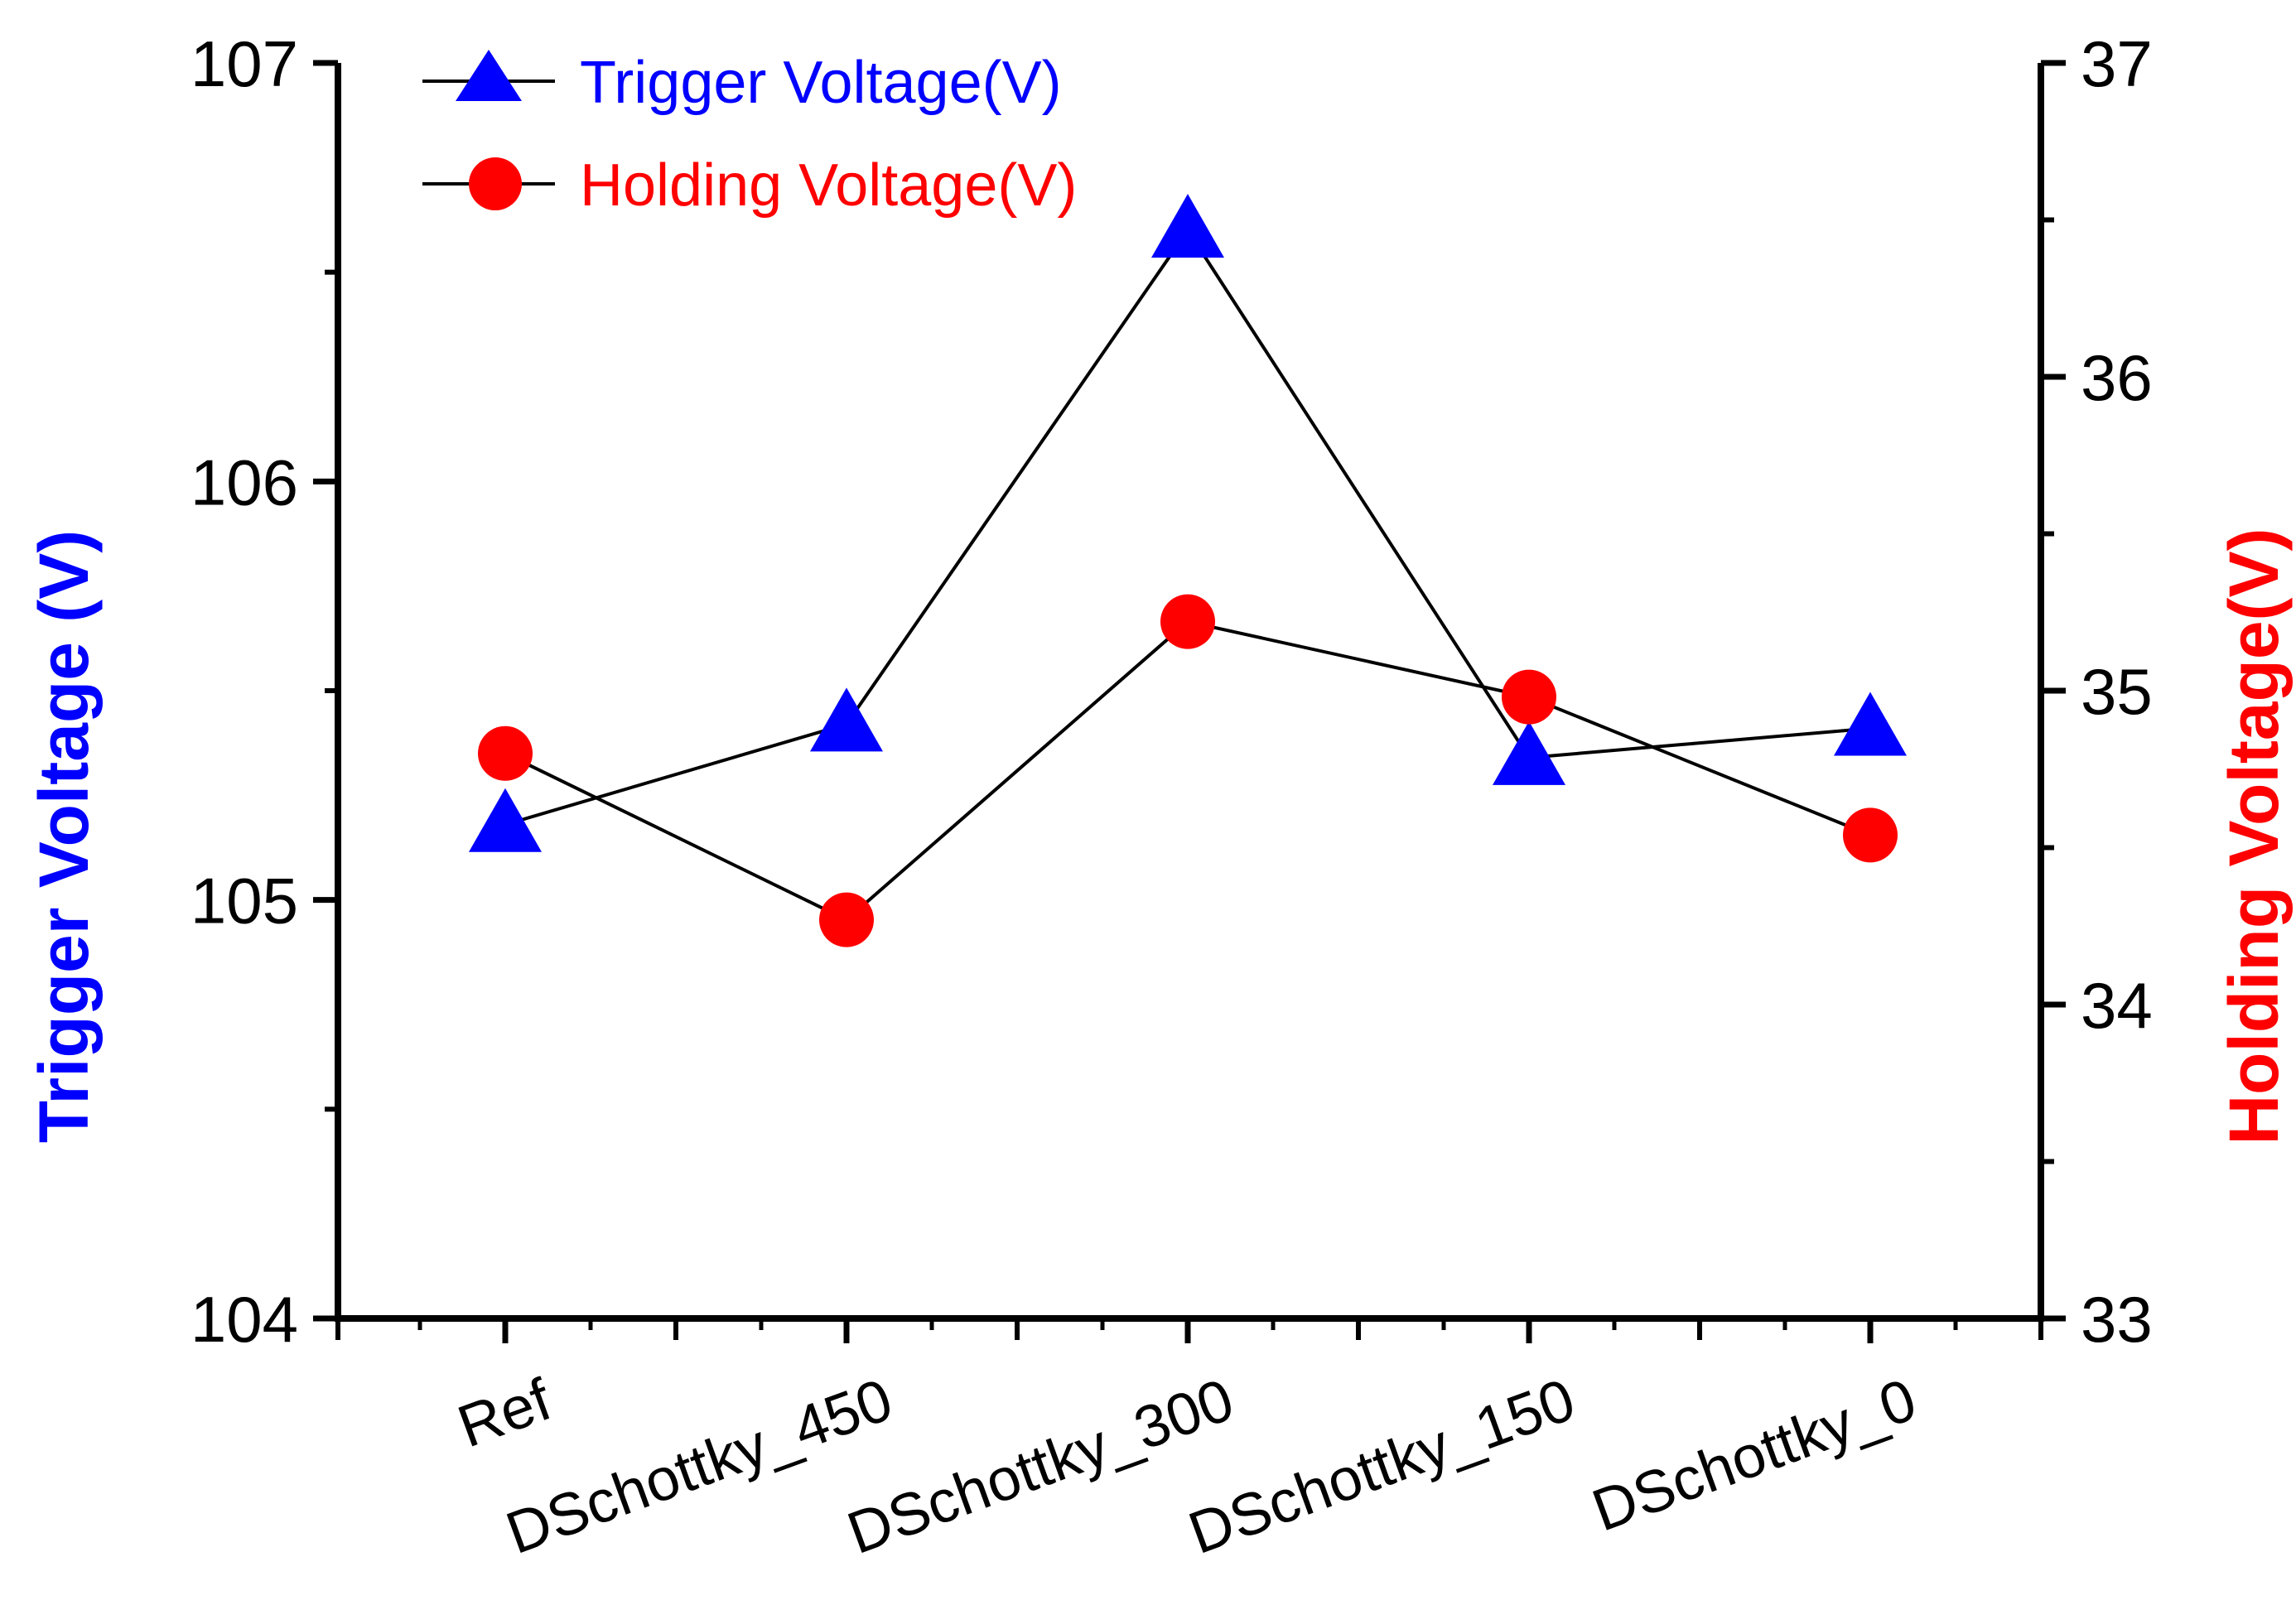 This screenshot has width=2296, height=1605. What do you see at coordinates (749, 134) in the screenshot?
I see `legend: Trigger Voltage(V) Holding Voltage(V)` at bounding box center [749, 134].